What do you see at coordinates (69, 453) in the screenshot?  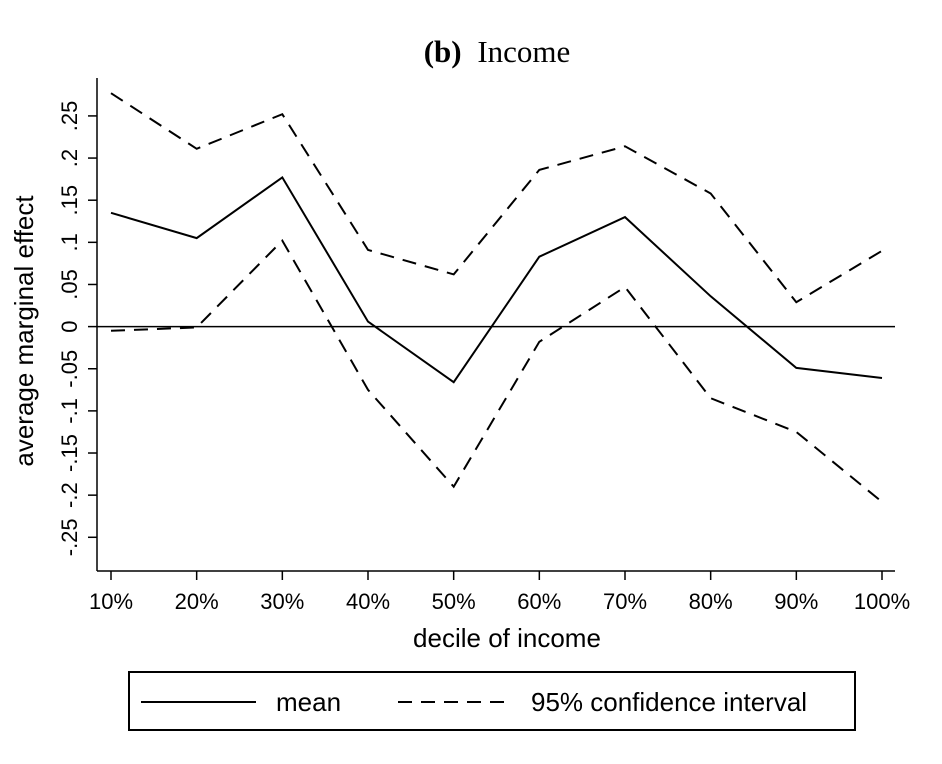 I see `y-tick-label: -.15` at bounding box center [69, 453].